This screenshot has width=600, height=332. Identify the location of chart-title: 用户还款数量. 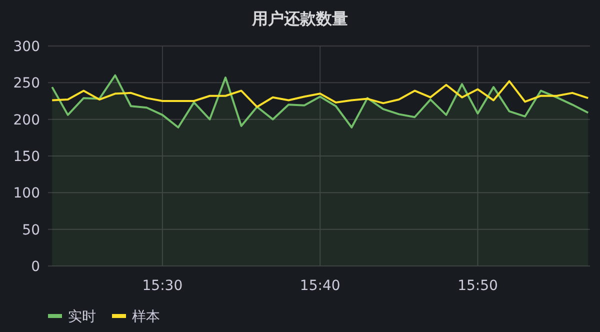
(299, 18).